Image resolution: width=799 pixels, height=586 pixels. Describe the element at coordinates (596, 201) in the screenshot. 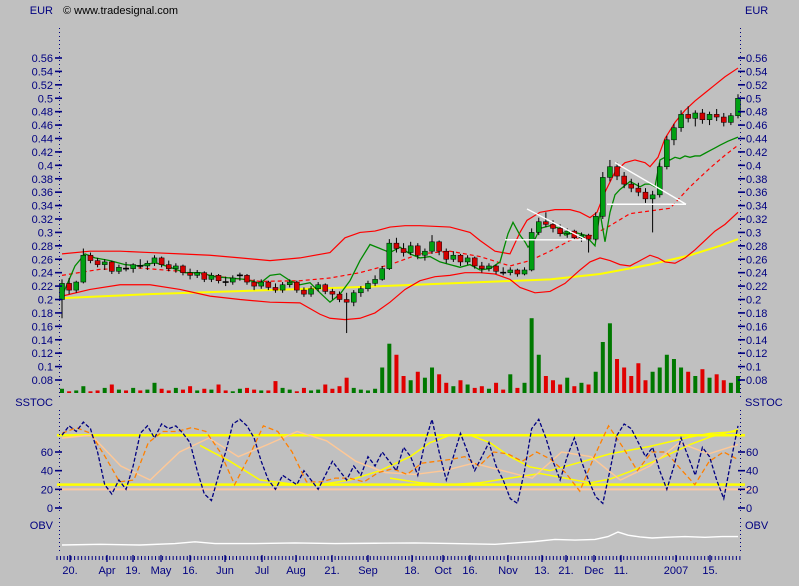

I see `triangle-annotations` at that location.